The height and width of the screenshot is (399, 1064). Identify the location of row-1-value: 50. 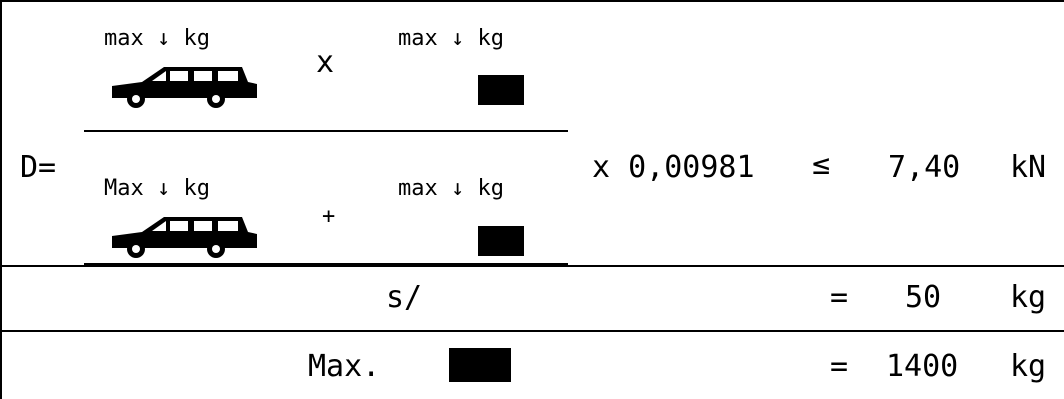
(923, 297).